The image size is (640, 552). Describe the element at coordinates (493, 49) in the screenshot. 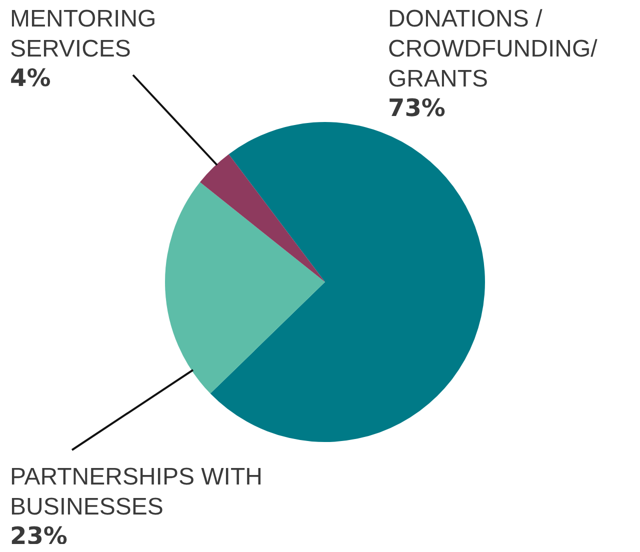

I see `slice-label: DONATIONS / CROWDFUNDING/ GRANTS` at that location.